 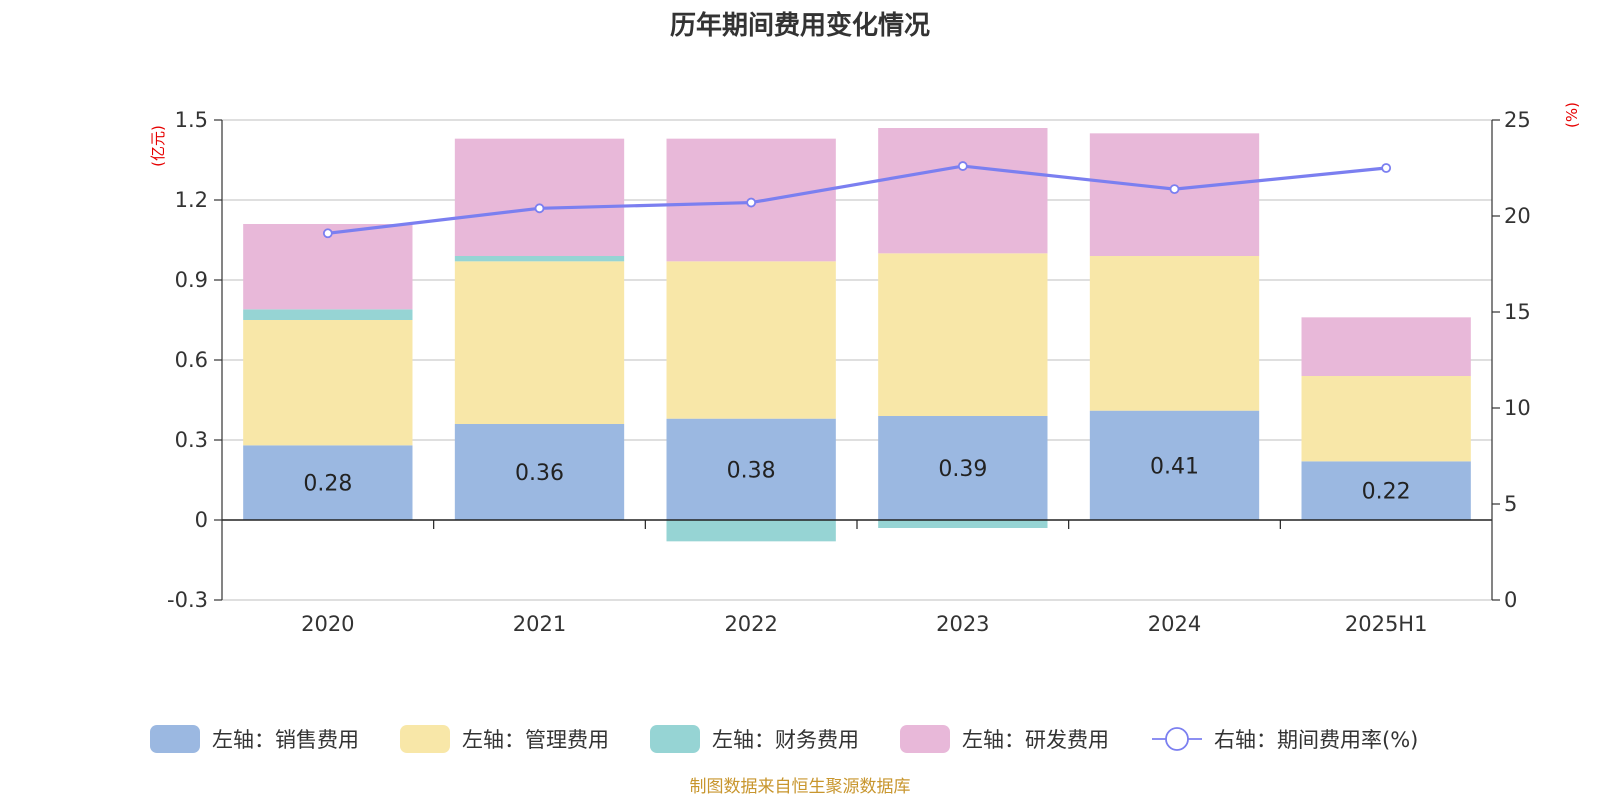 I want to click on legend-label: 左轴：销售费用, so click(x=285, y=740).